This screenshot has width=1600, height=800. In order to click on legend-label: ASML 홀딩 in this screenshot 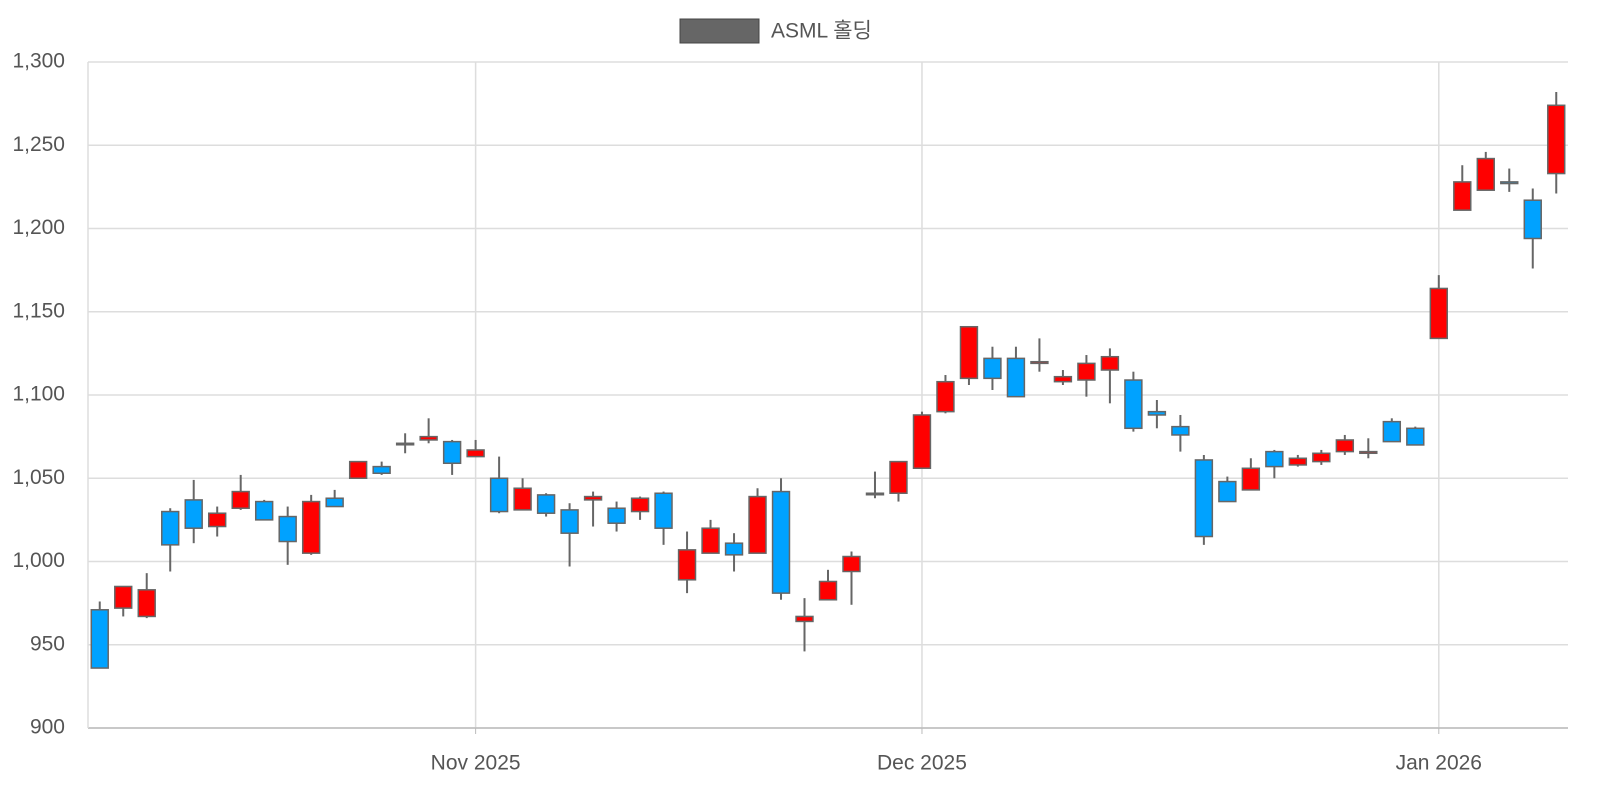, I will do `click(821, 31)`.